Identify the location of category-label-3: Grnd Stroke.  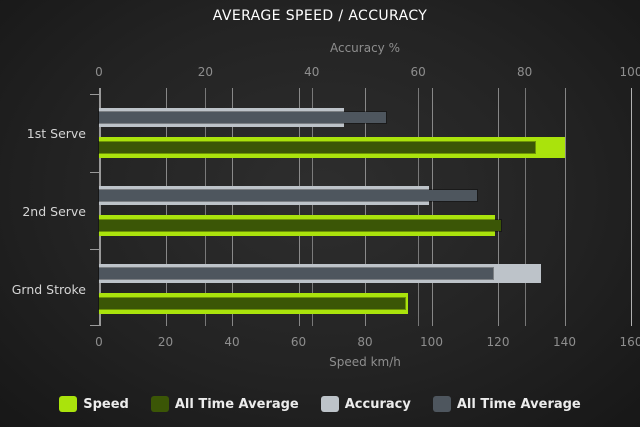
(48, 289).